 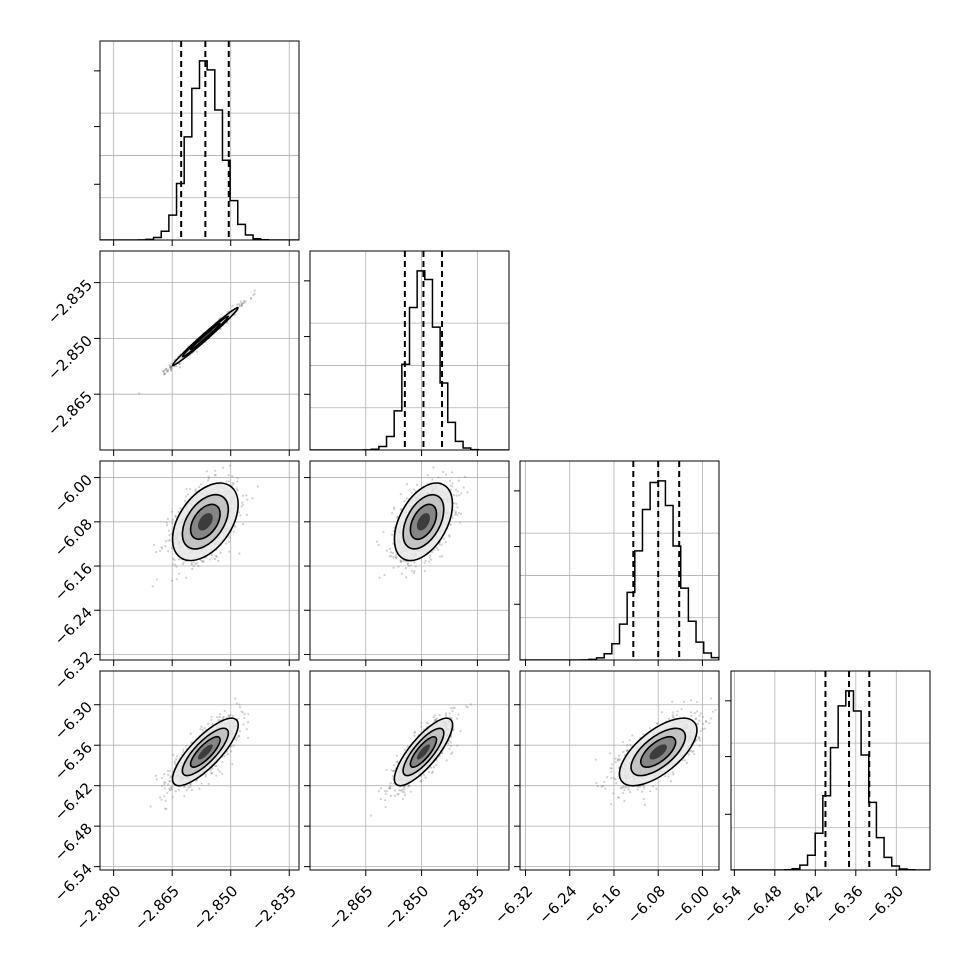 I want to click on x-tick-label: −2.880, so click(x=98, y=908).